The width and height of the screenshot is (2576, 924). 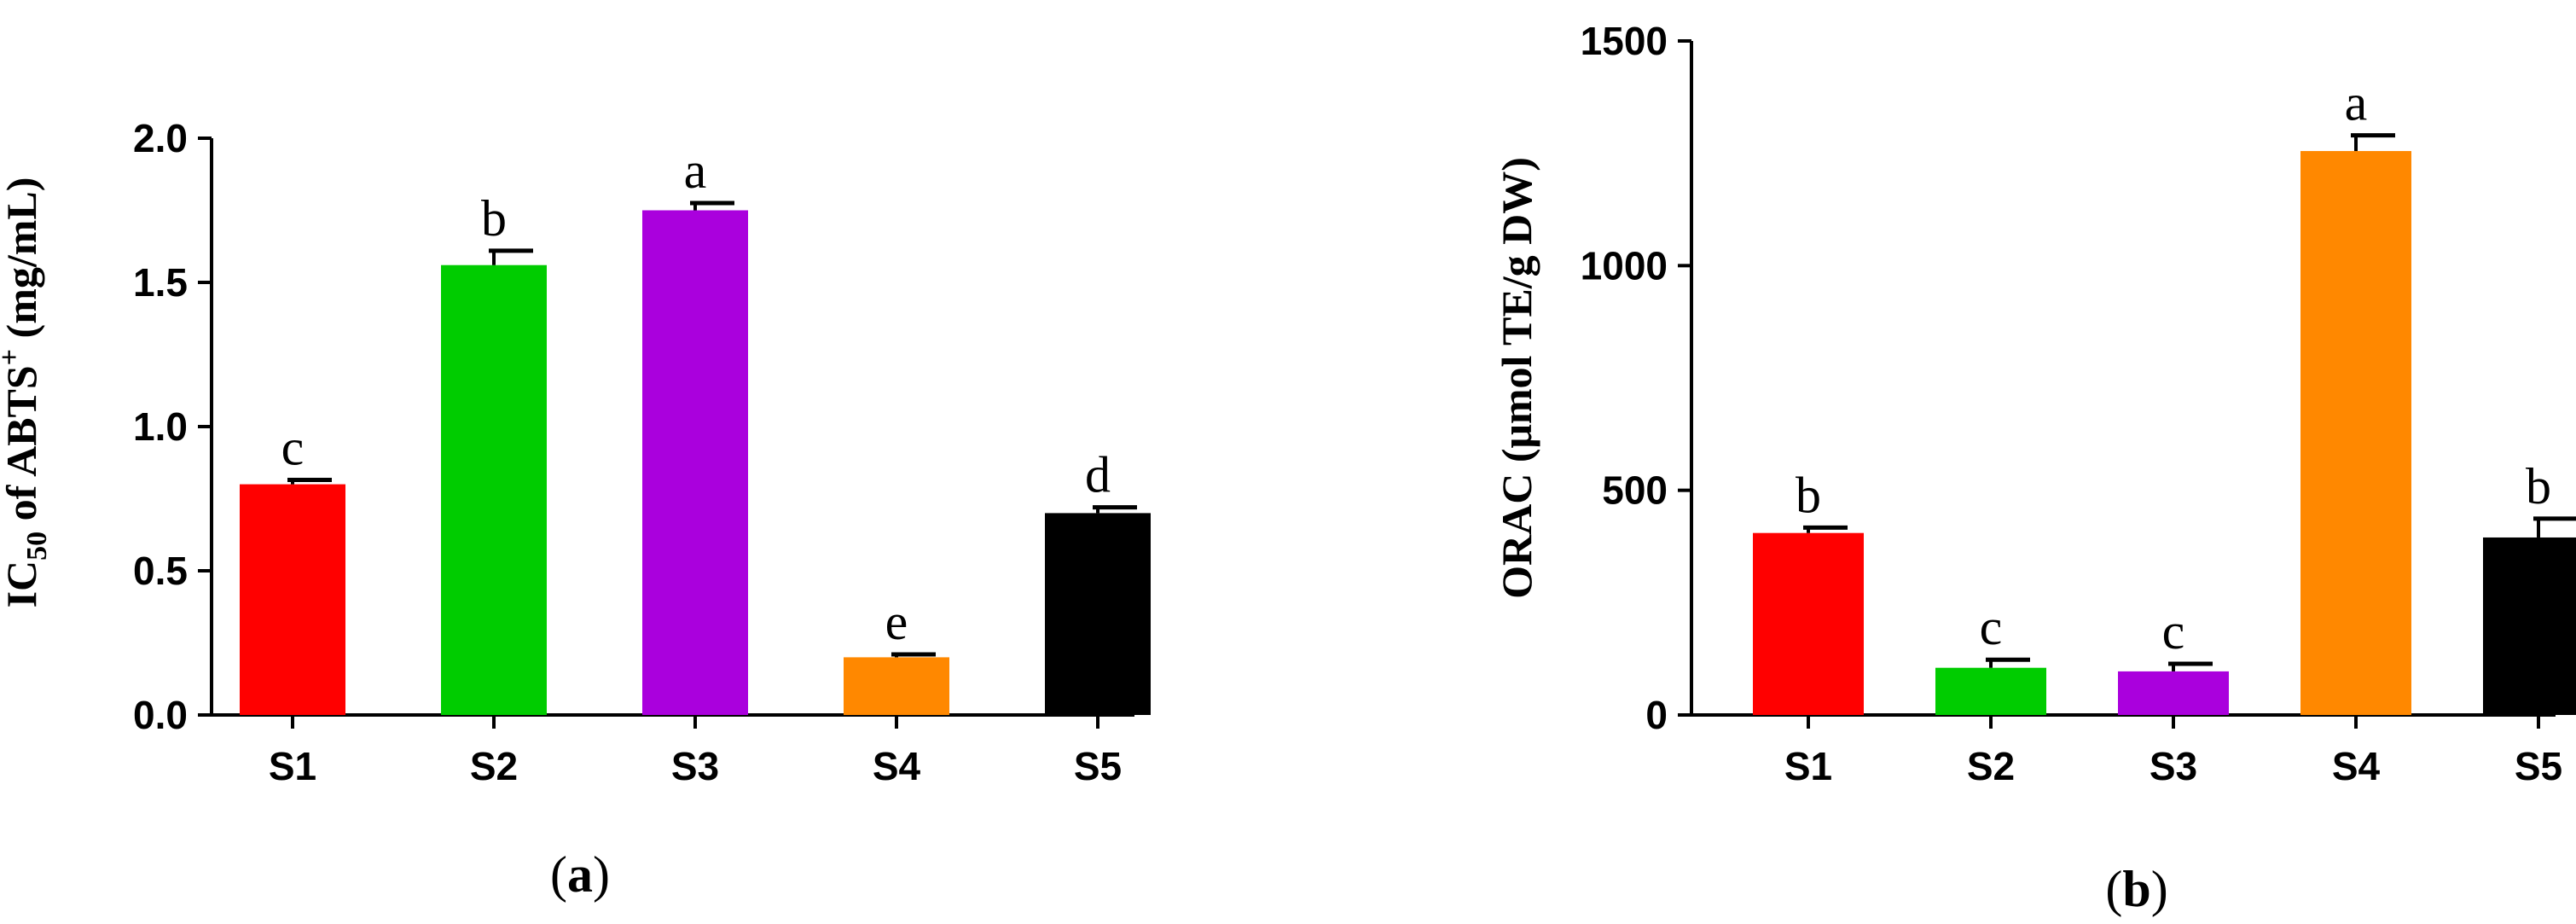 I want to click on y-tick-label: 2.0, so click(x=160, y=138).